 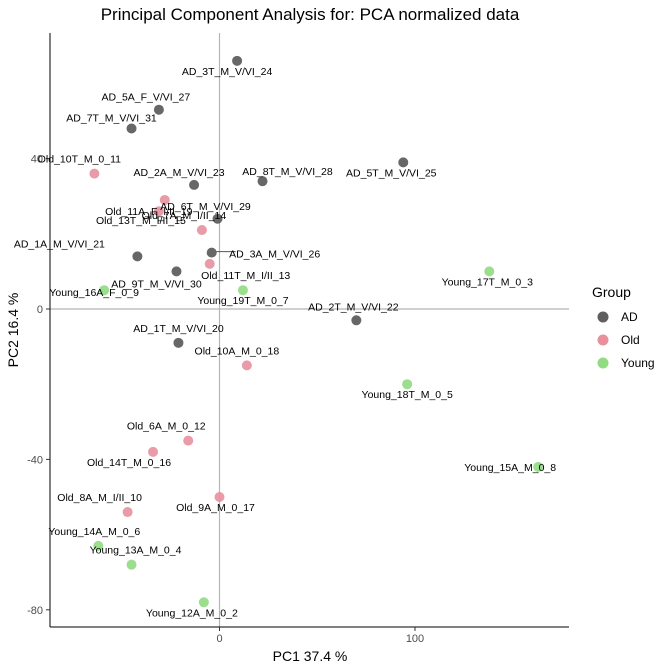 I want to click on point-label: Old_13T_M_I/II_15, so click(x=141, y=221).